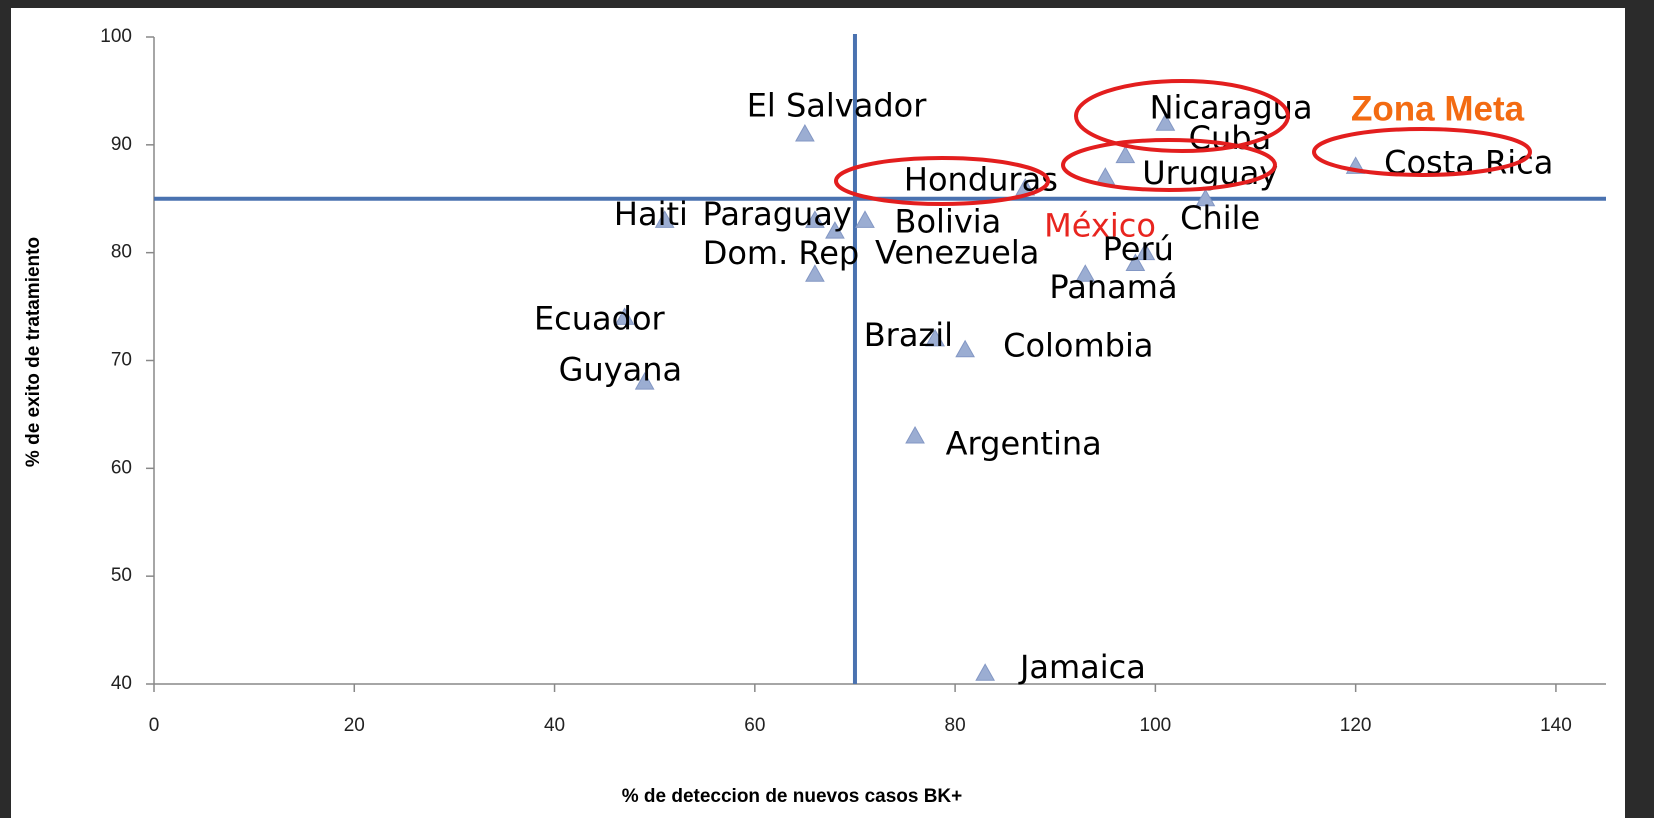 The image size is (1654, 818). What do you see at coordinates (600, 319) in the screenshot?
I see `point-label: Ecuador` at bounding box center [600, 319].